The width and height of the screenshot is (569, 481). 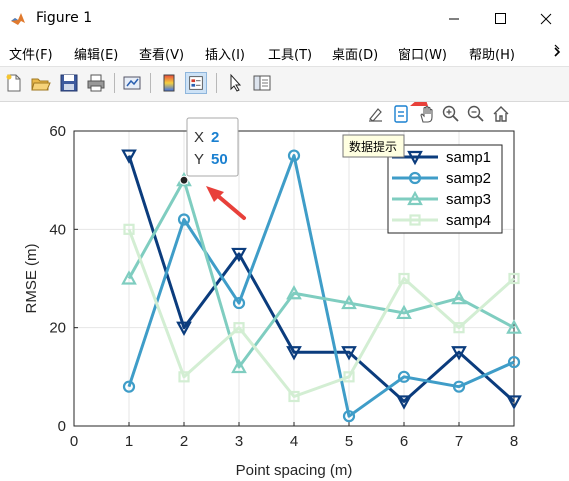 I want to click on legend-item: samp3, so click(x=441, y=199).